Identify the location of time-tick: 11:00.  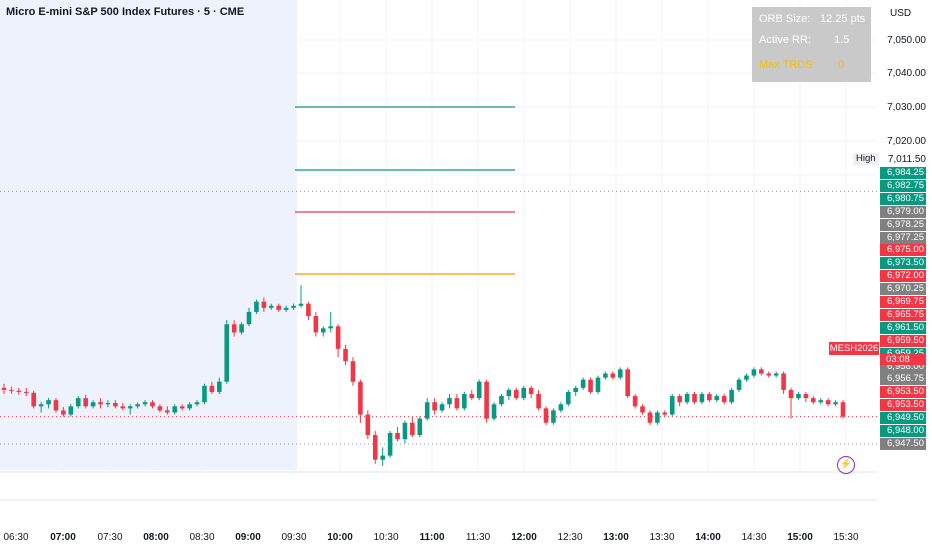
(432, 537).